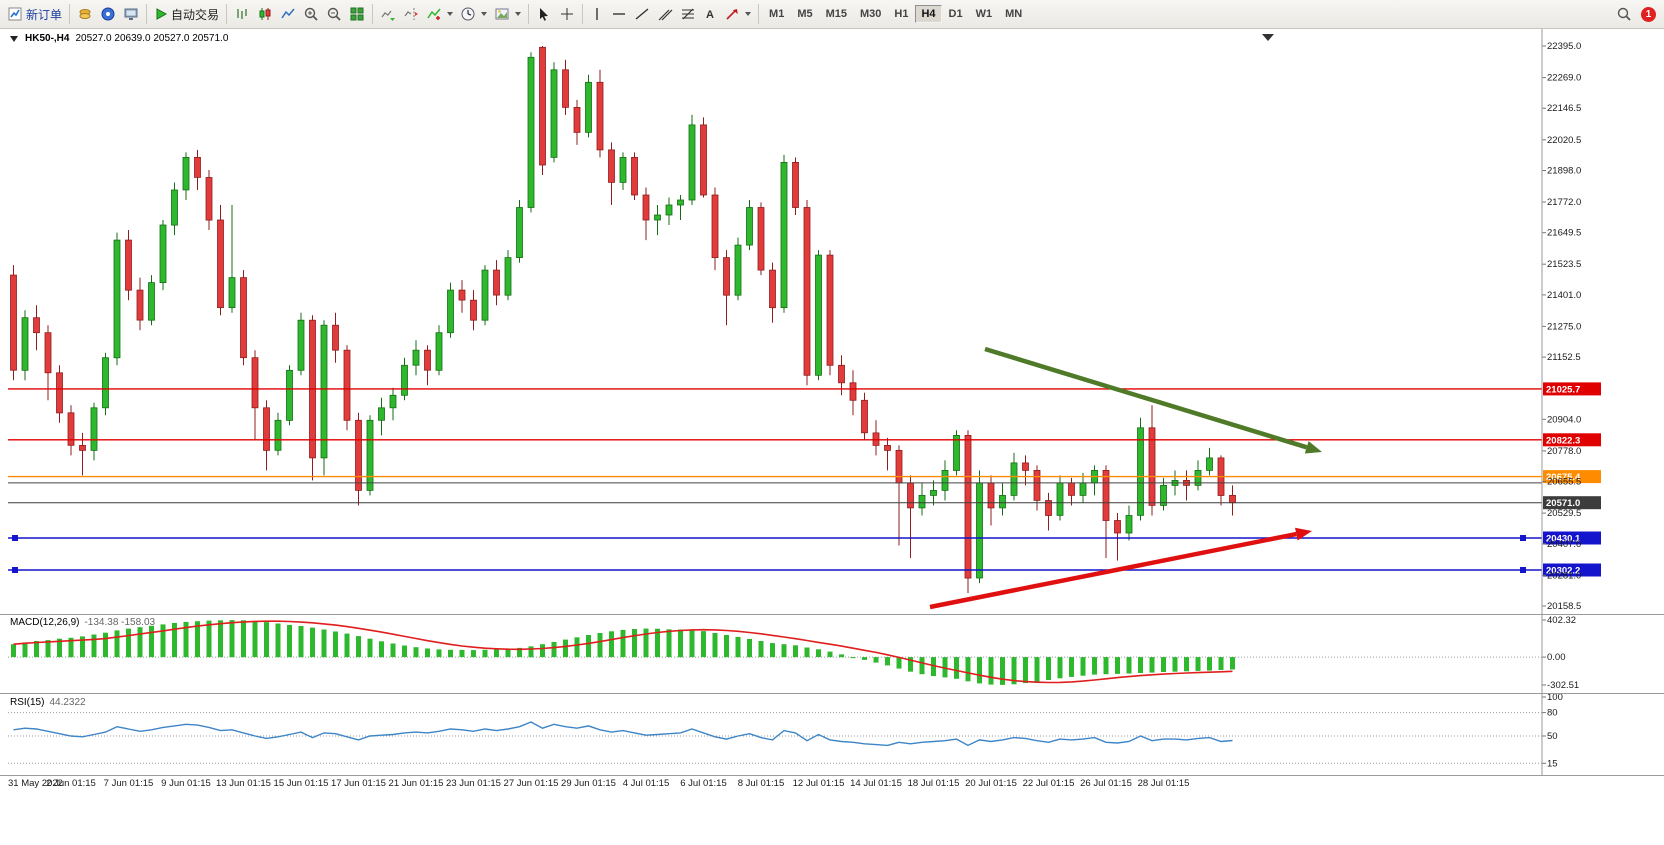 The image size is (1664, 845). What do you see at coordinates (71, 783) in the screenshot?
I see `svg-text: 2 Jun 01:15` at bounding box center [71, 783].